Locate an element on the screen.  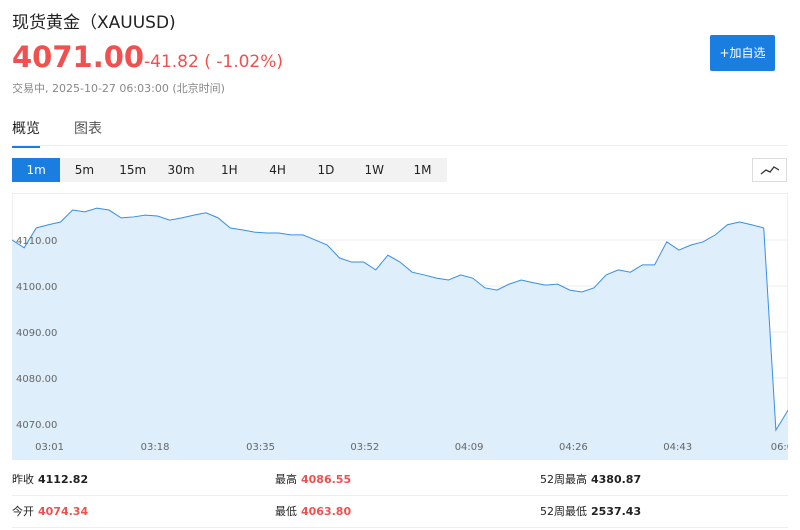
stat-value: 4063.80 is located at coordinates (326, 511).